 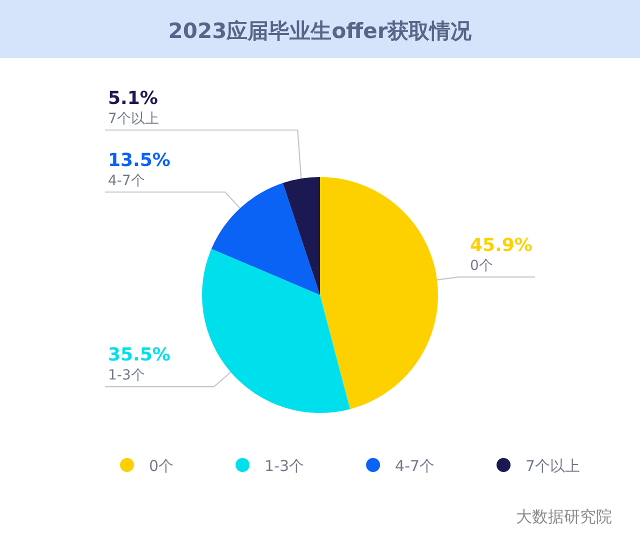 I want to click on legend-label: 0个, so click(x=161, y=466).